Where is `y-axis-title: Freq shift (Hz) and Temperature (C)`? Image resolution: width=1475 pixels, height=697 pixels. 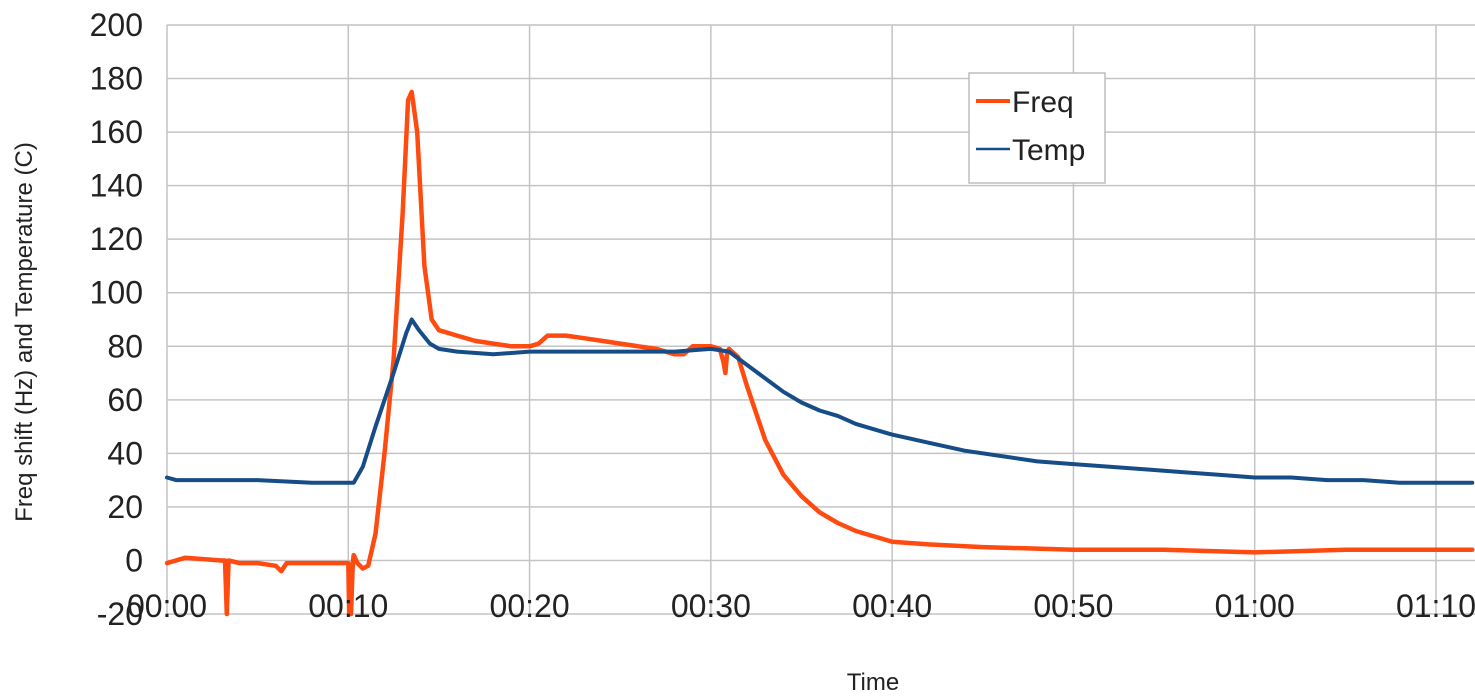
y-axis-title: Freq shift (Hz) and Temperature (C) is located at coordinates (24, 332).